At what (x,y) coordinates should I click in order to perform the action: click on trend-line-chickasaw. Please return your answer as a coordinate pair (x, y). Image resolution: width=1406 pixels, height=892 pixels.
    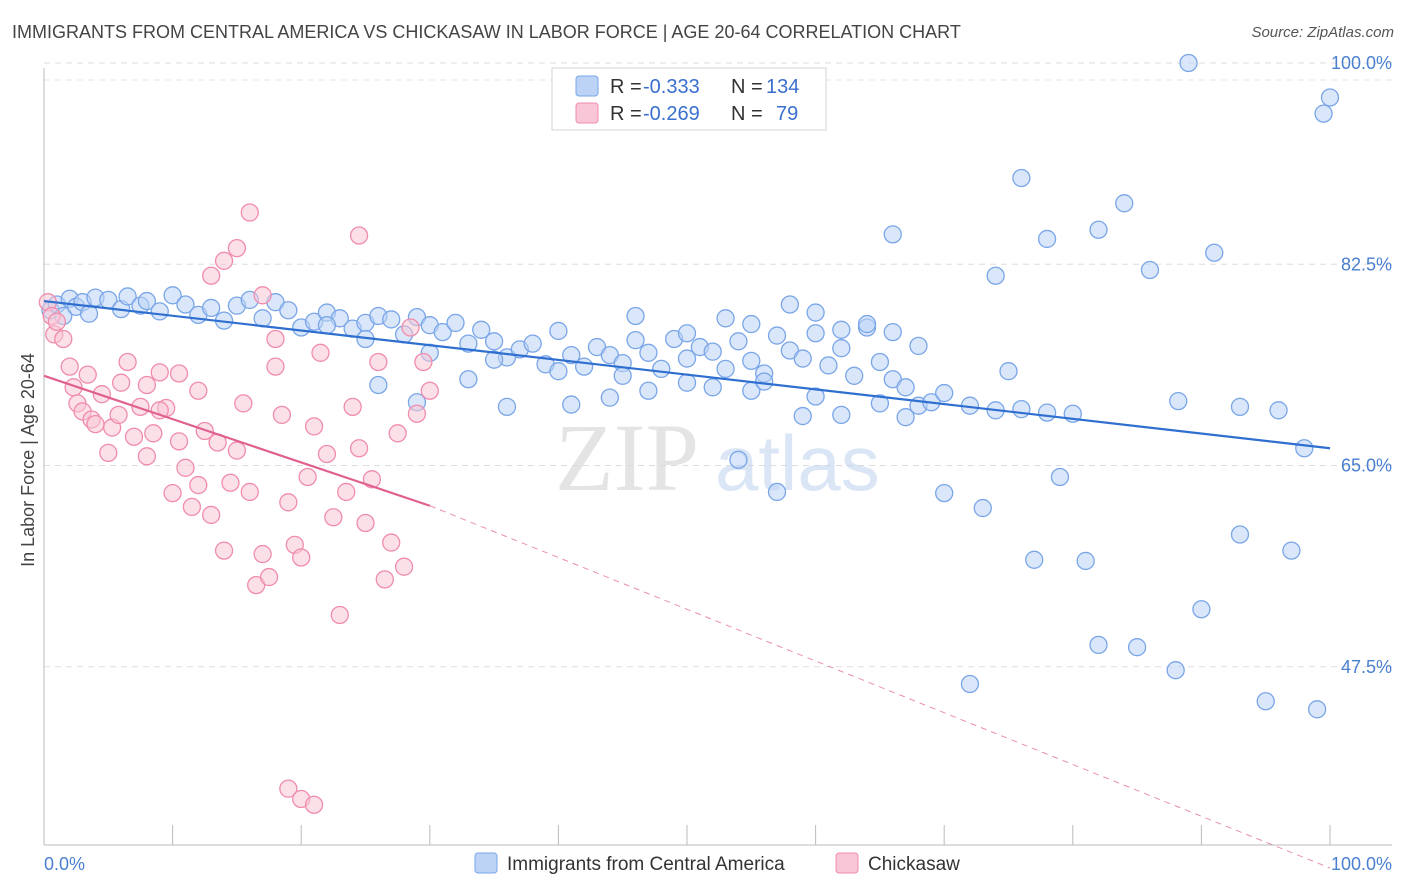
    Looking at the image, I should click on (237, 440).